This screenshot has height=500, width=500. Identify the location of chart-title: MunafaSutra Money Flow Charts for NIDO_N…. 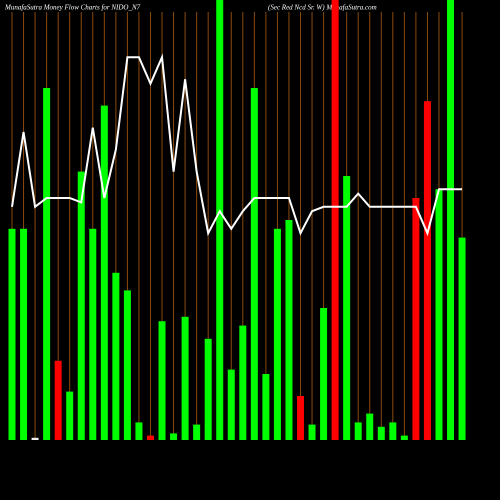
(72, 8).